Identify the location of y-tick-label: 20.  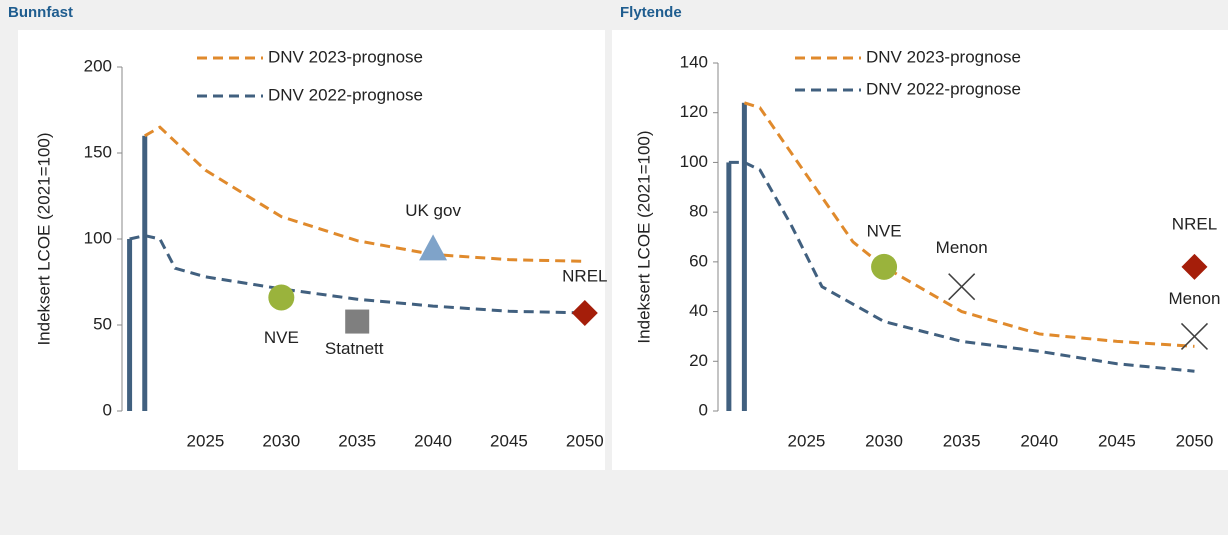
(698, 360).